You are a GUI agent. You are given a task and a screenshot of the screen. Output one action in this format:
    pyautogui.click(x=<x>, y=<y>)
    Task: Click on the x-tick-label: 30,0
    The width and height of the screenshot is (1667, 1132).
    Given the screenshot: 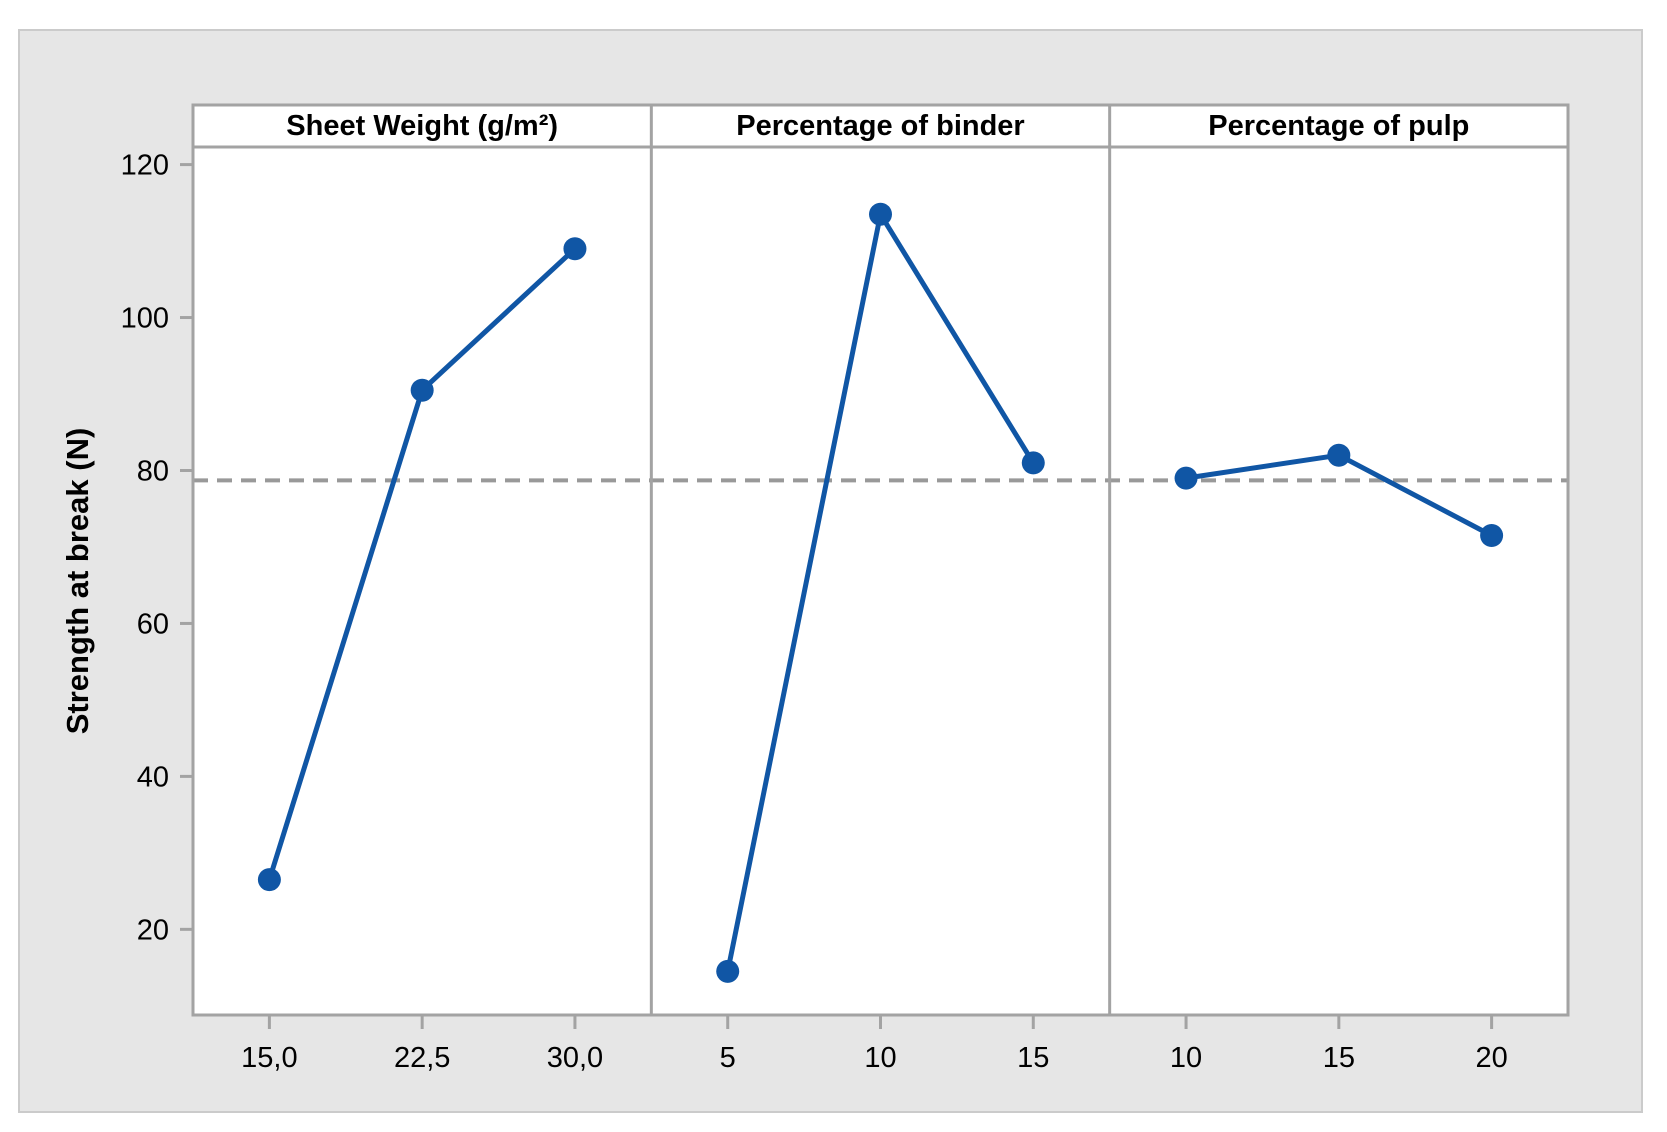 What is the action you would take?
    pyautogui.click(x=575, y=1058)
    